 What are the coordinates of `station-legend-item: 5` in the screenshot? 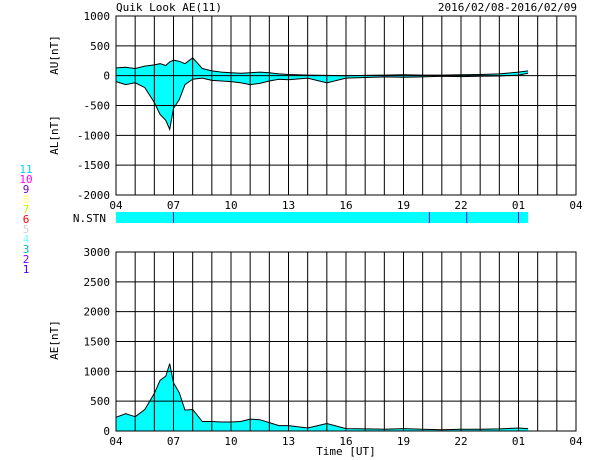 It's located at (26, 229).